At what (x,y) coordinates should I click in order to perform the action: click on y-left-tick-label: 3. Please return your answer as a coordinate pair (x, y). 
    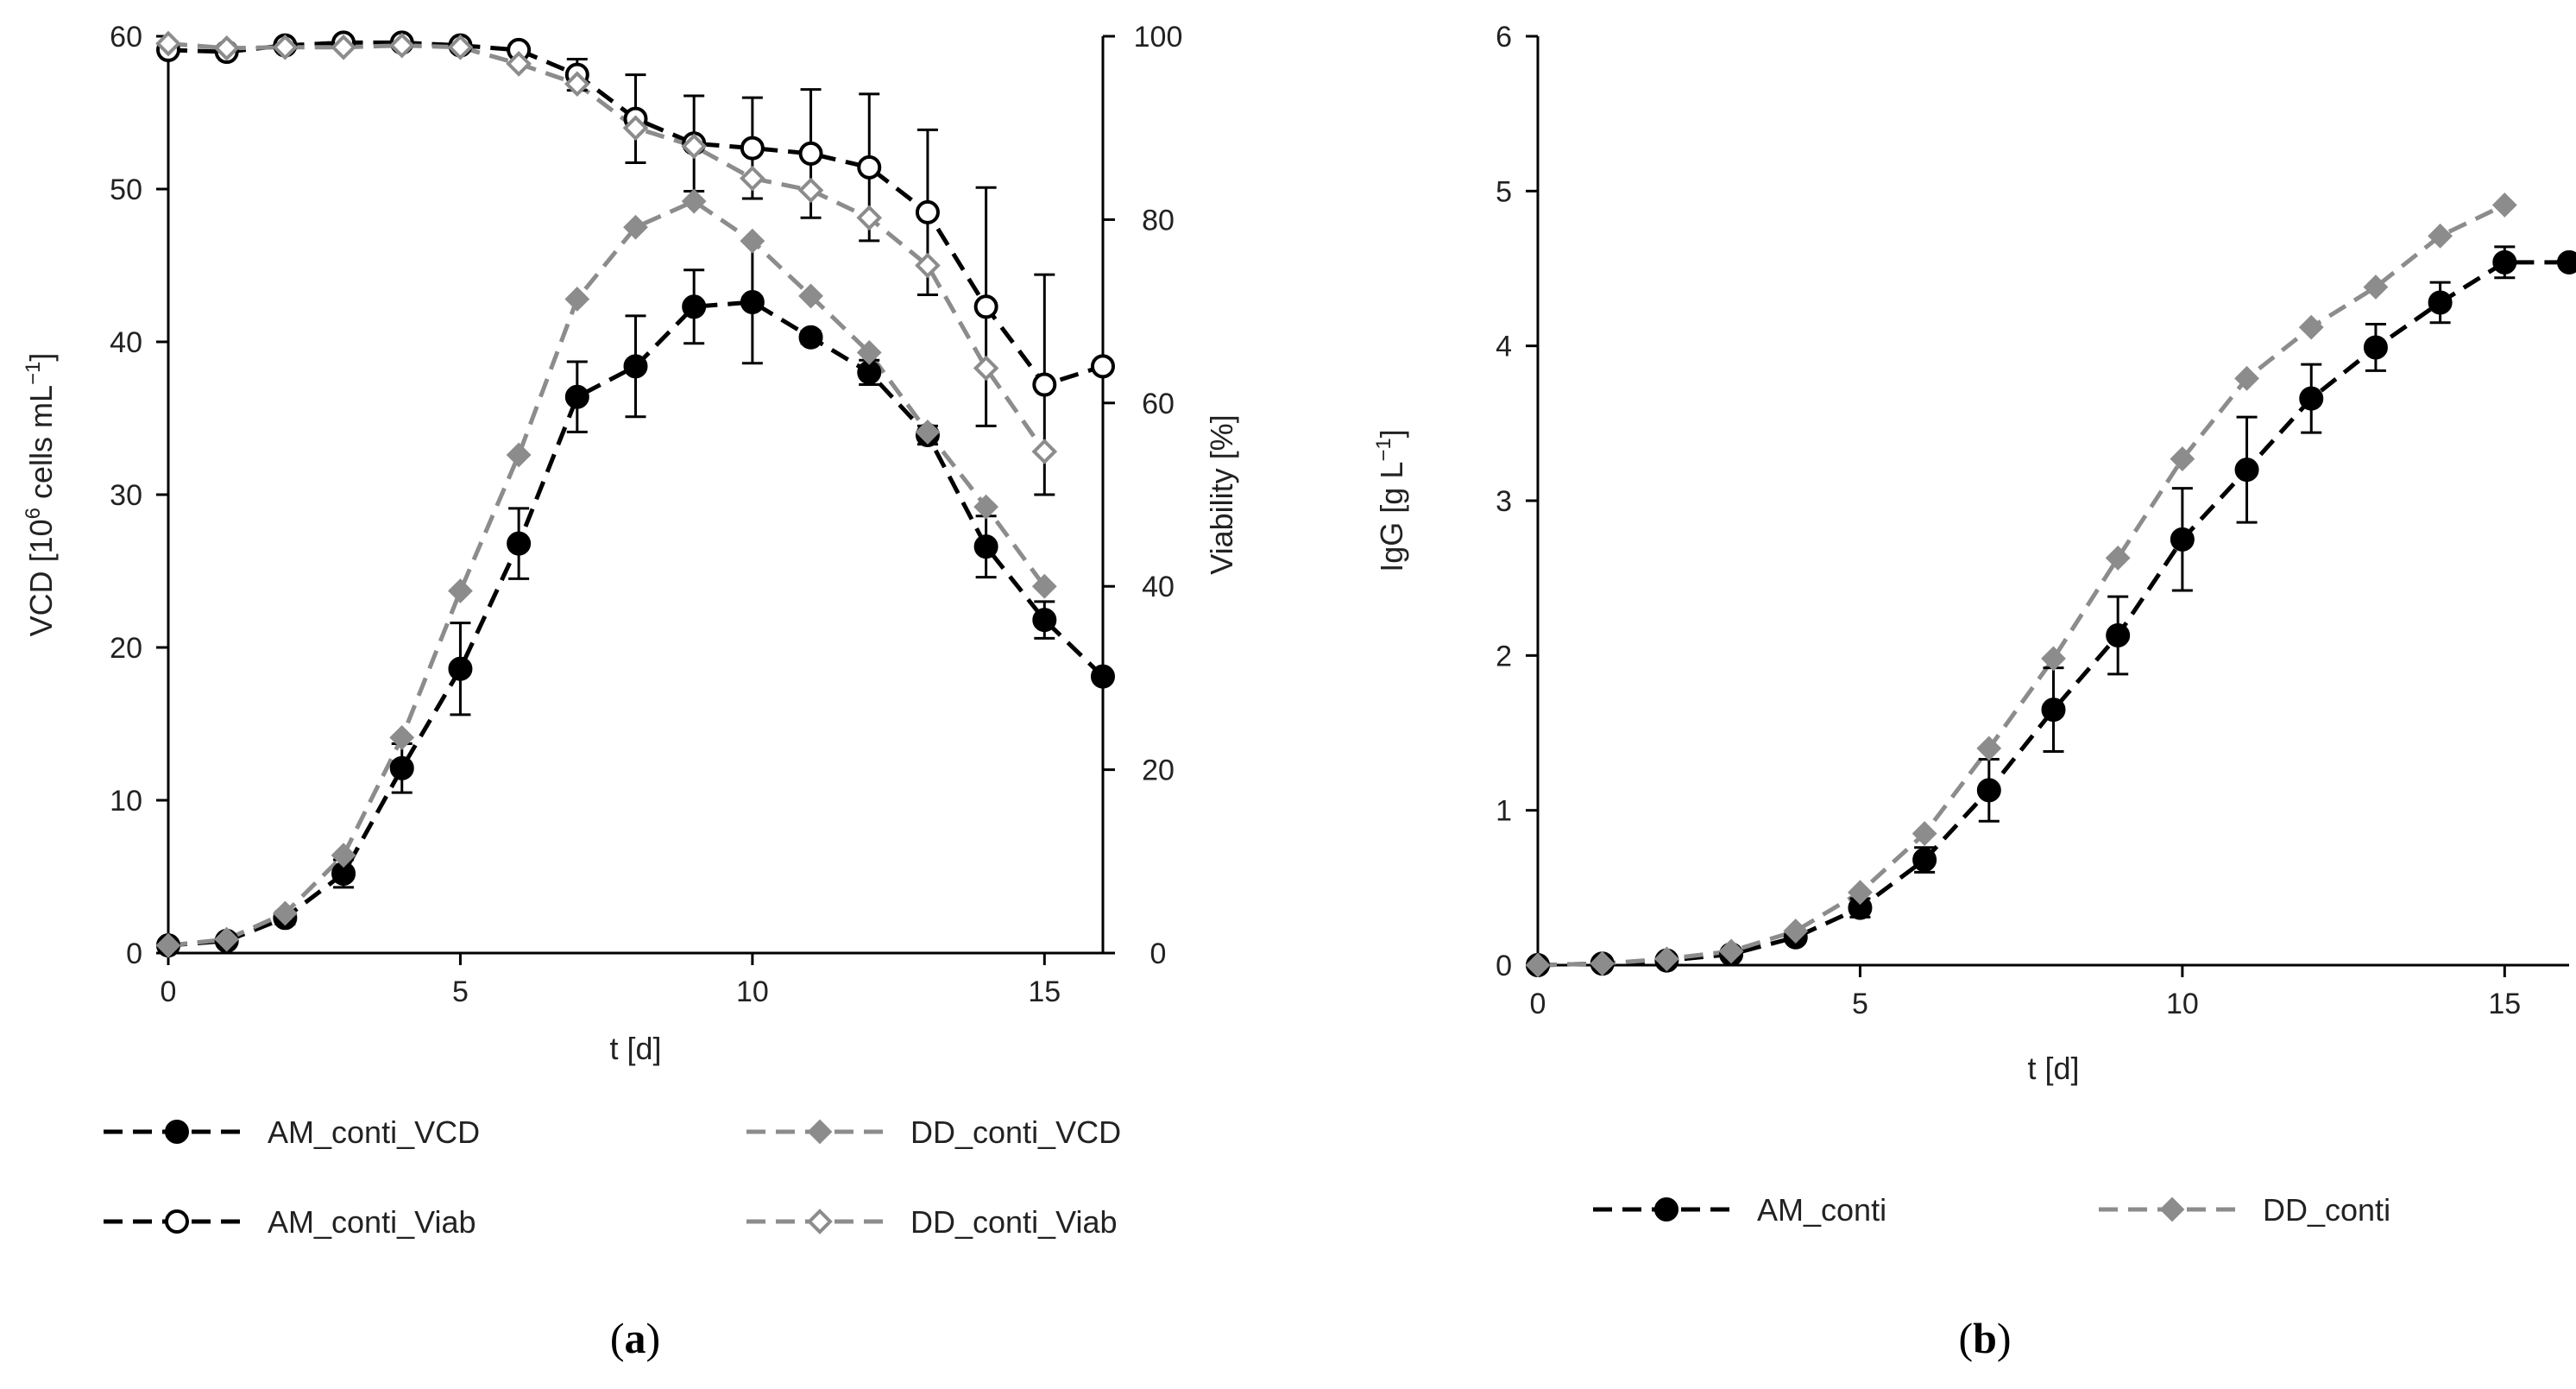
    Looking at the image, I should click on (1504, 501).